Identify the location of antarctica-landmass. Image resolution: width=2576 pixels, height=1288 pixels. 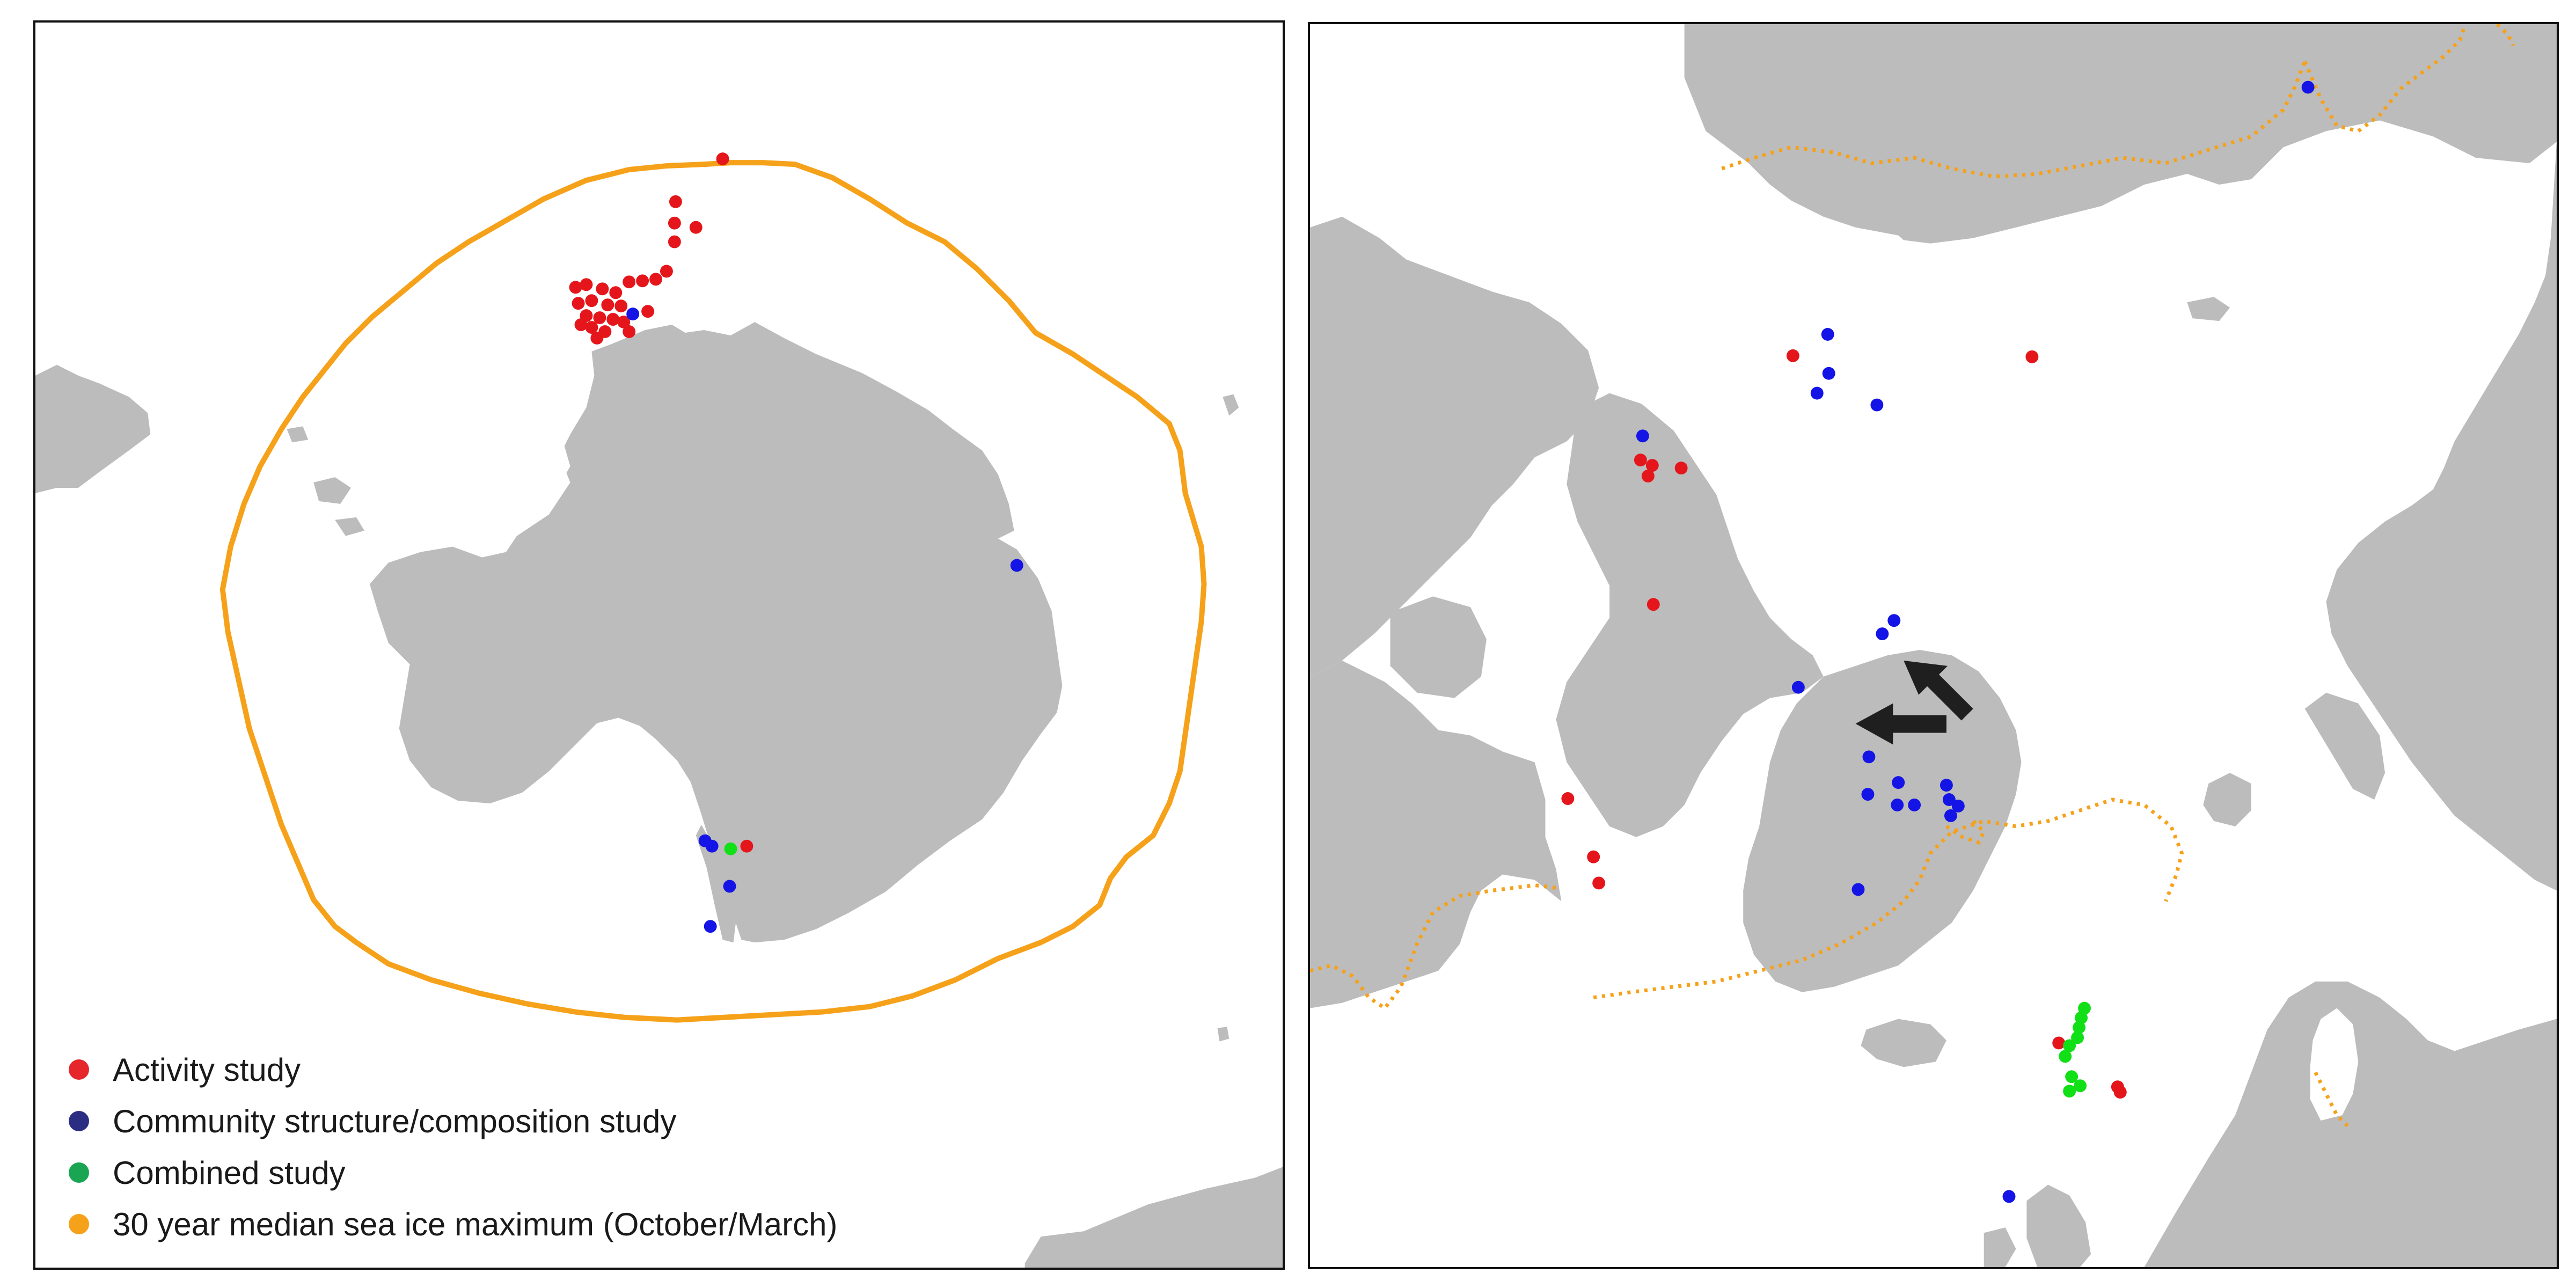
(716, 632).